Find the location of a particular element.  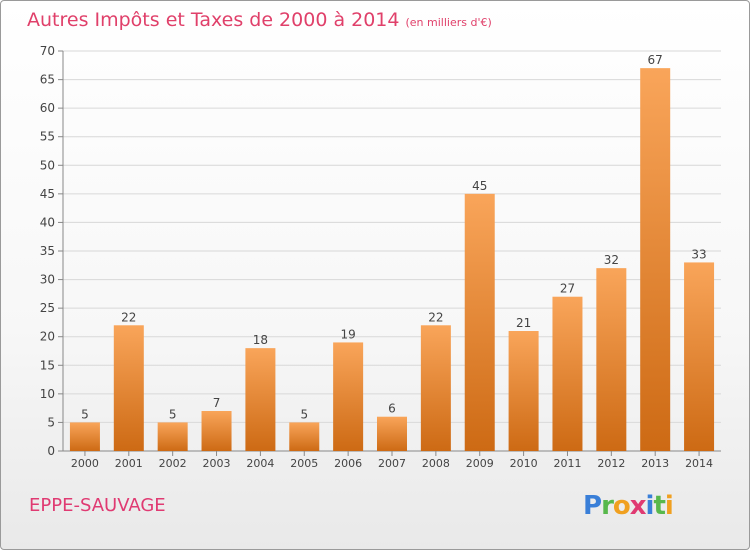

data-label: 45 is located at coordinates (479, 186).